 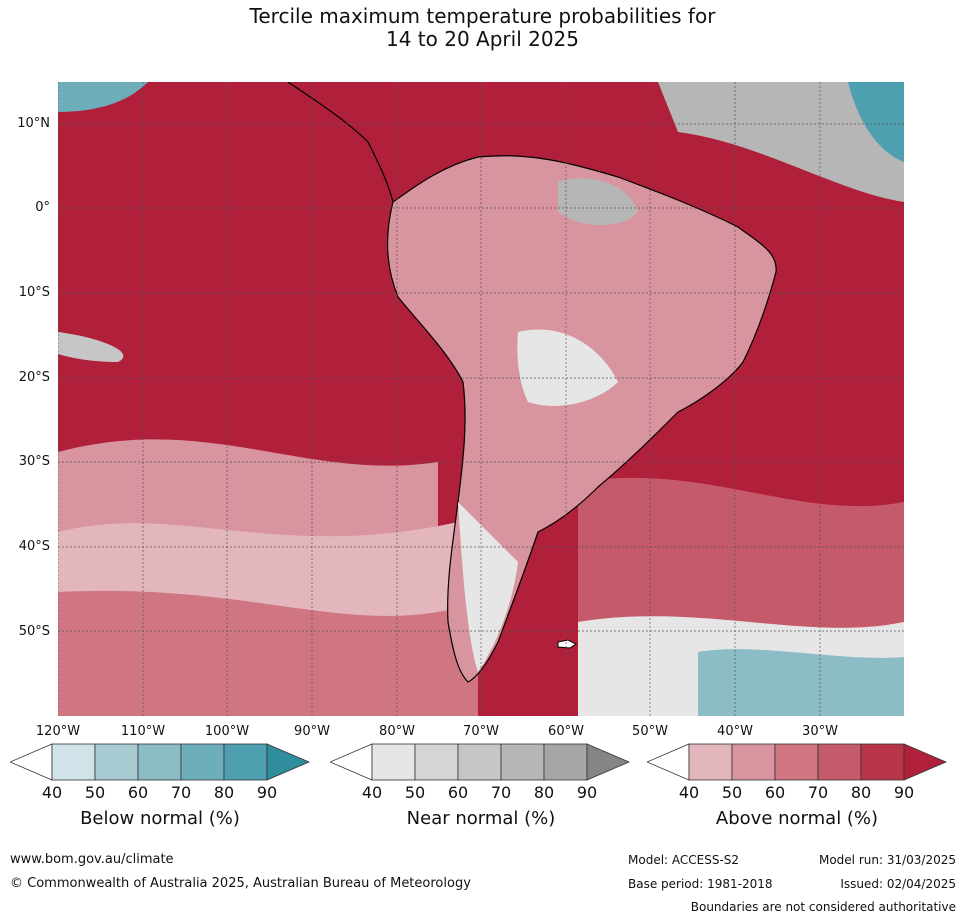 What do you see at coordinates (34, 461) in the screenshot?
I see `lat-label-30s: 30°S` at bounding box center [34, 461].